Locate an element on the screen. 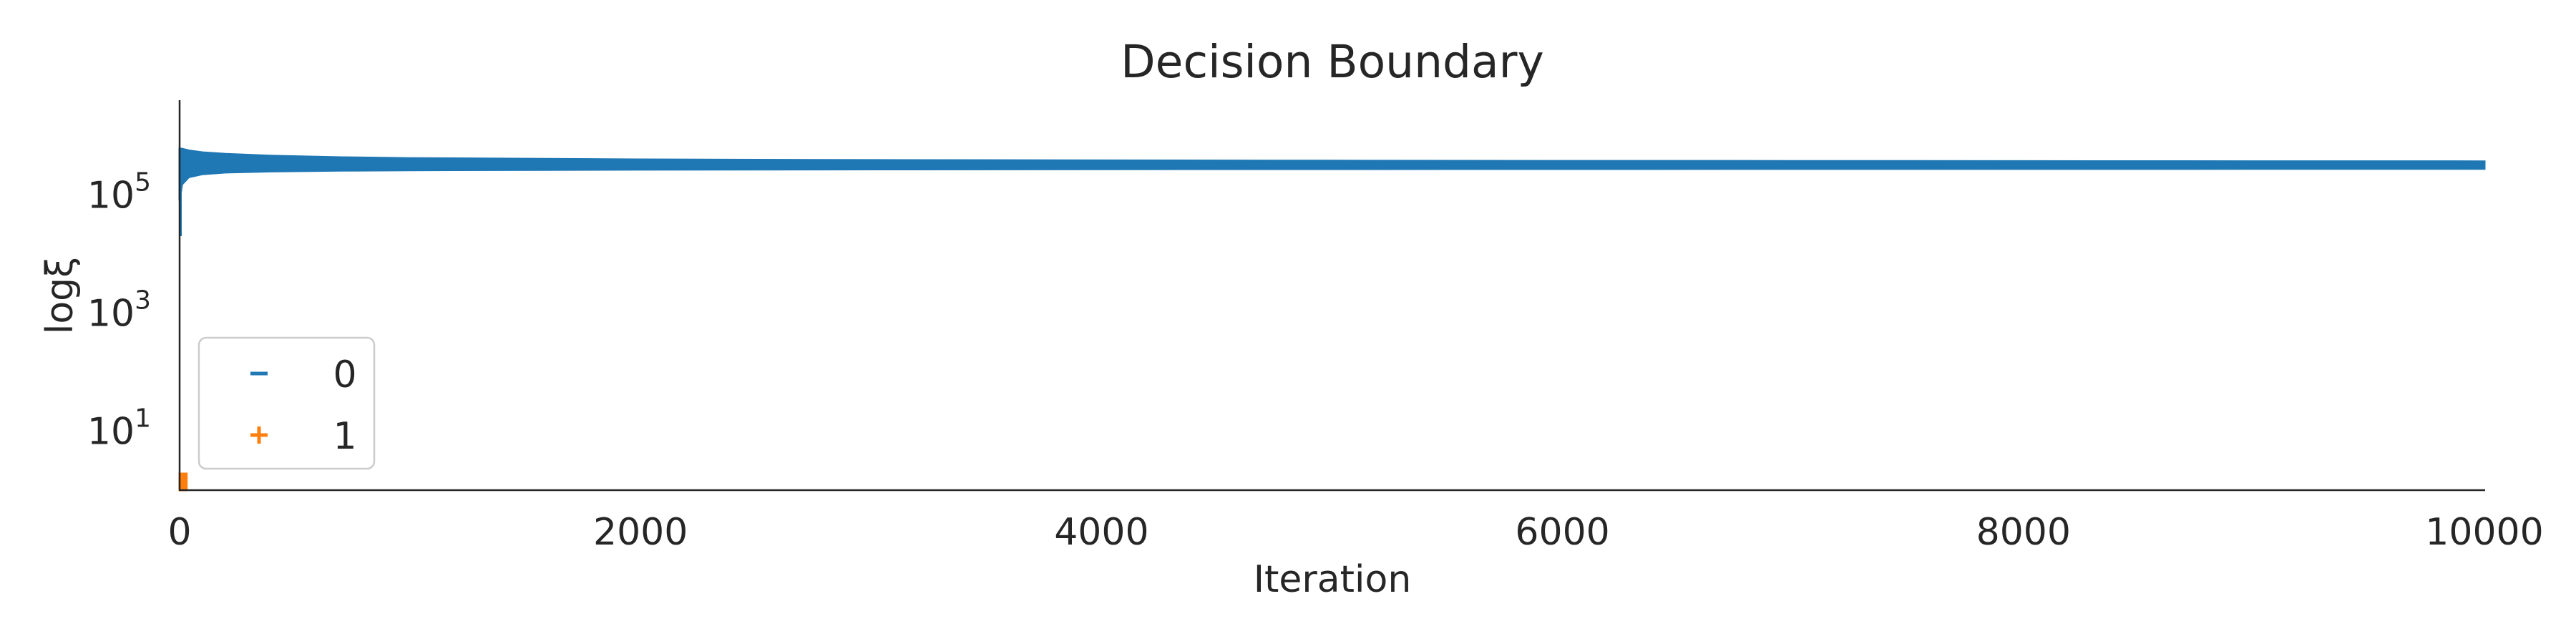 The width and height of the screenshot is (2576, 644). x-tick-label: 4000 is located at coordinates (1101, 532).